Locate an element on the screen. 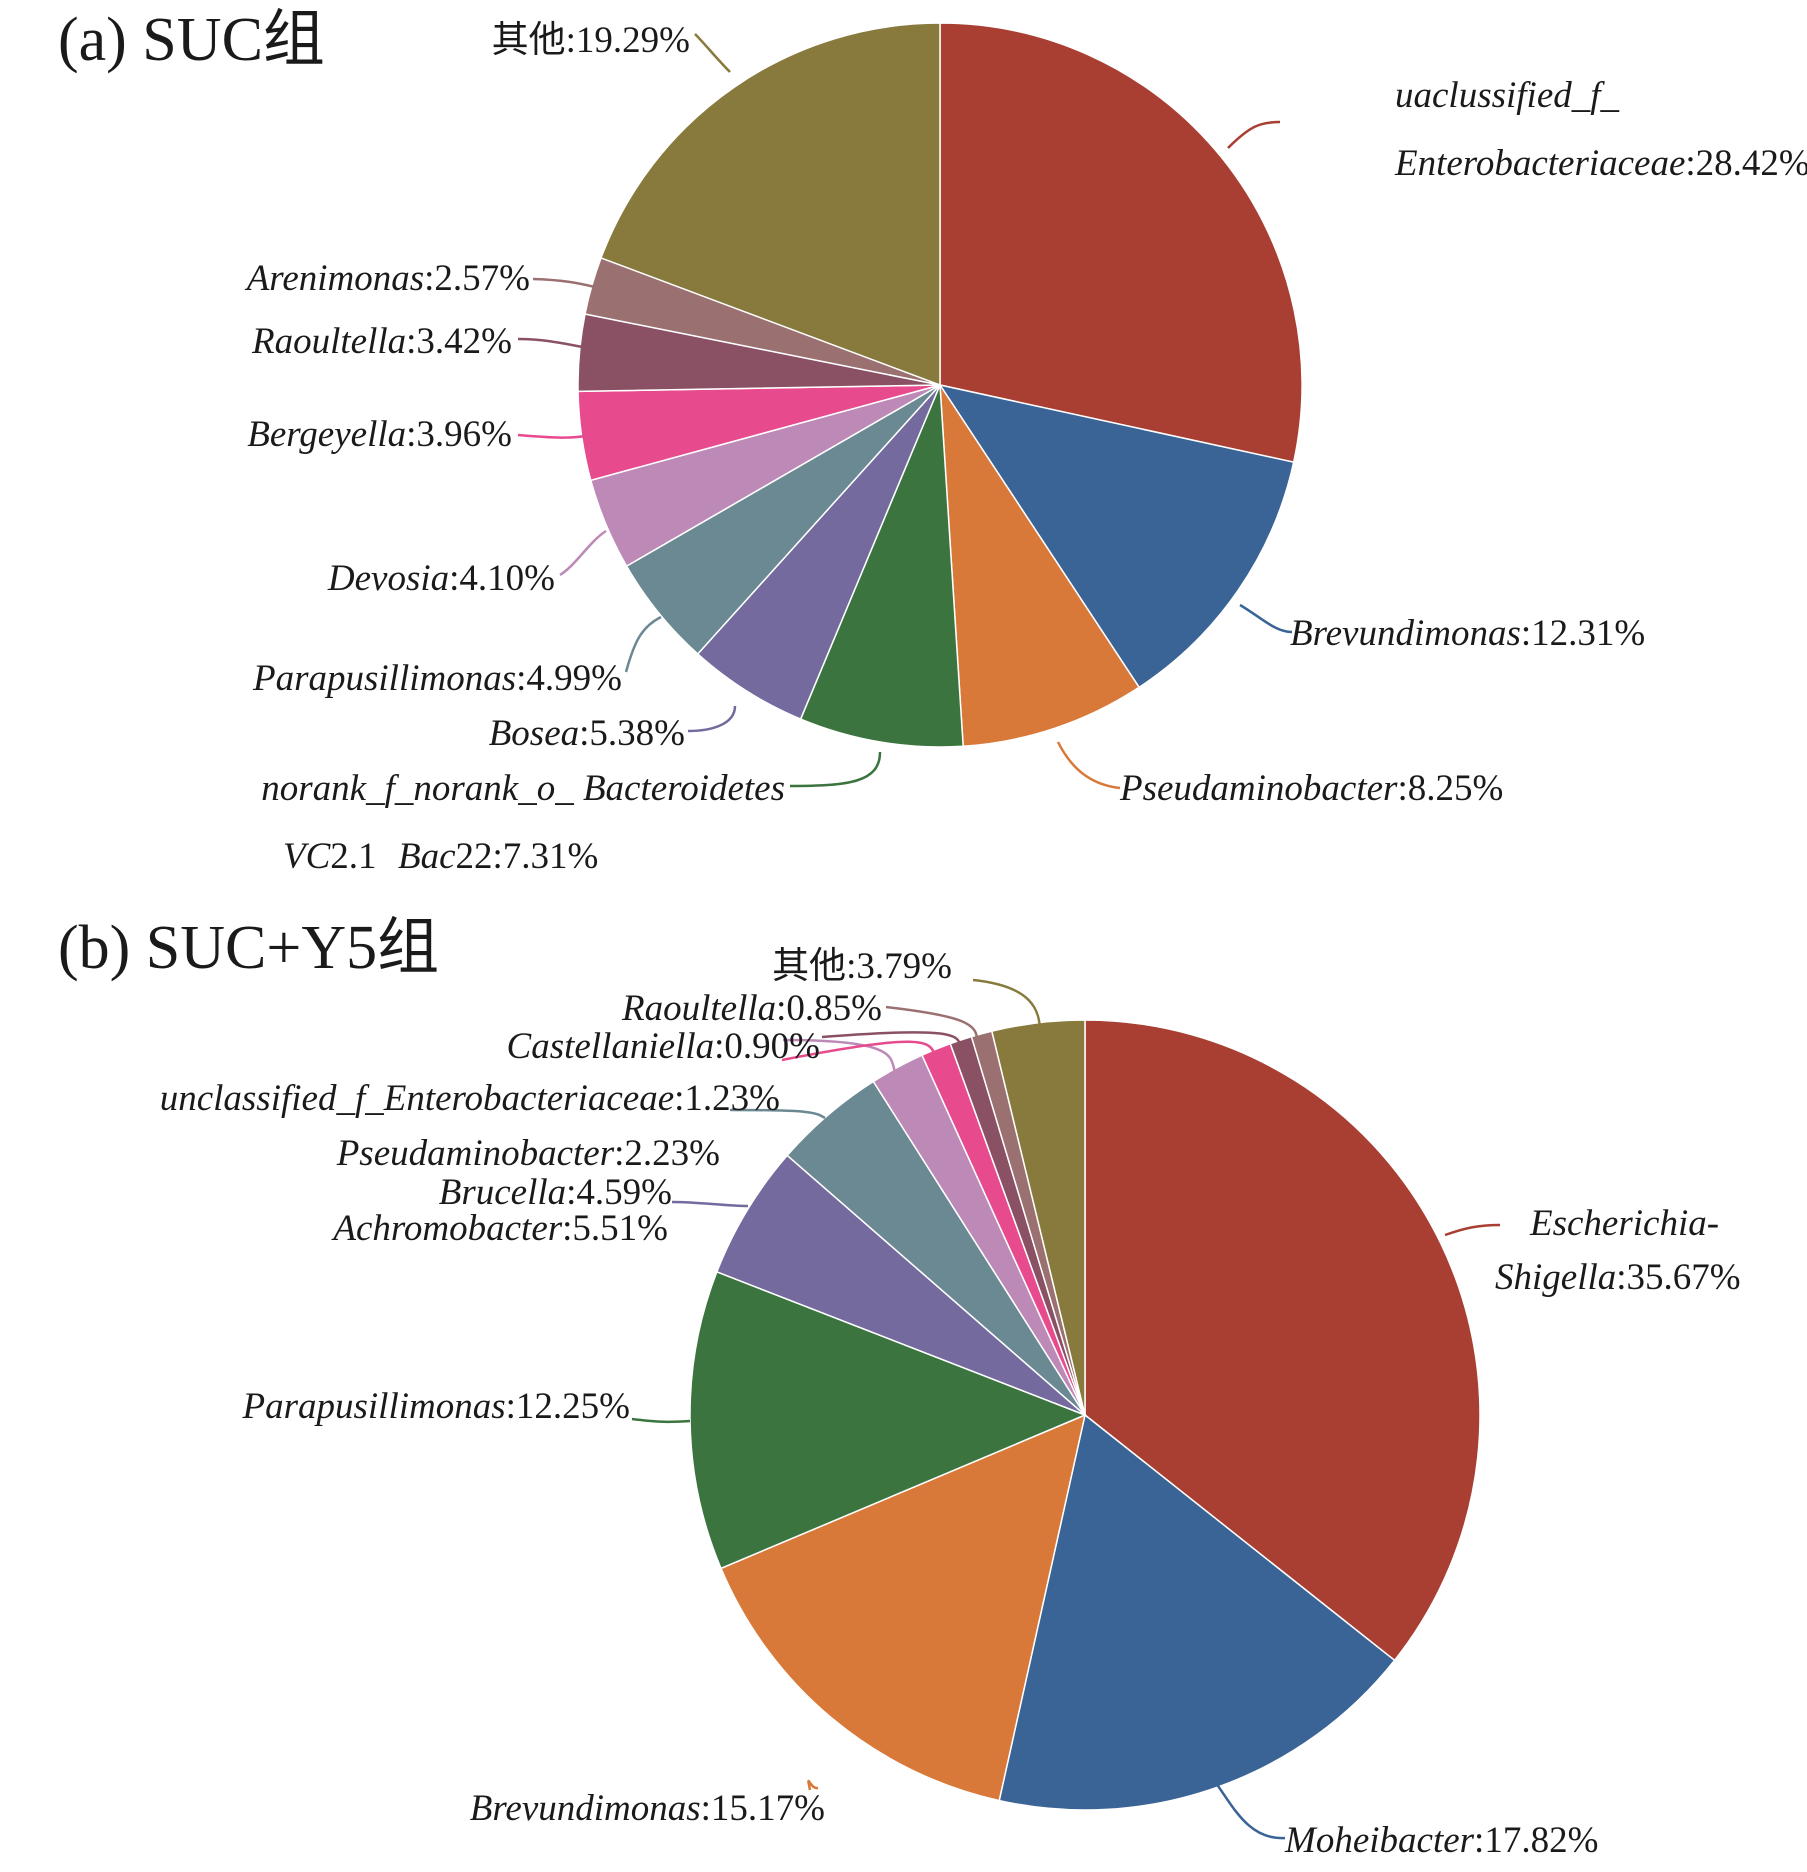 The height and width of the screenshot is (1872, 1807). panel-a-title: (a) SUC组 is located at coordinates (191, 40).